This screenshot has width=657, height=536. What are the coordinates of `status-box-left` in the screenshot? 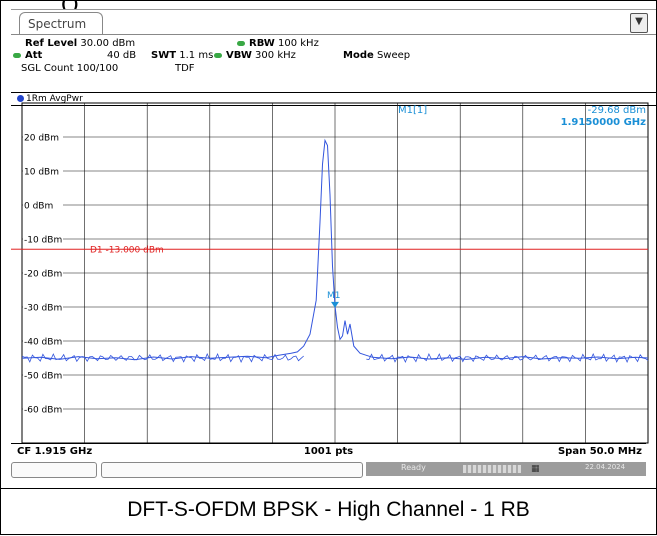 It's located at (54, 470).